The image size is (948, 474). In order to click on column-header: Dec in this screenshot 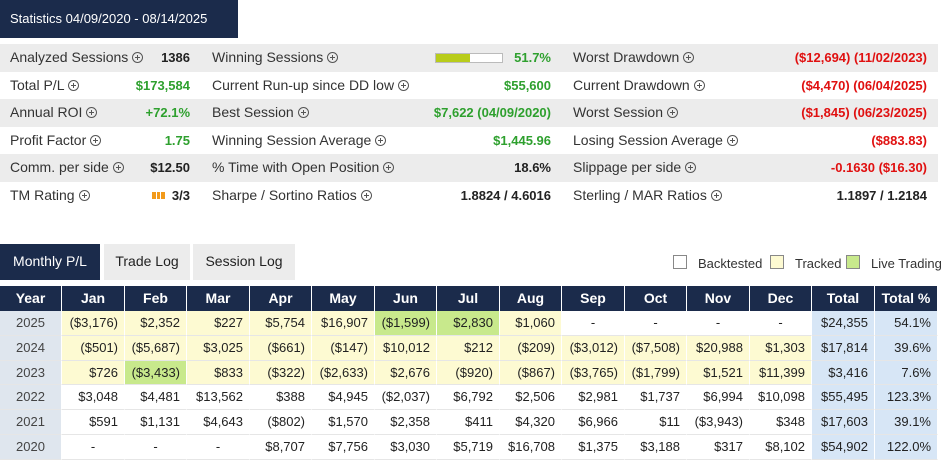, I will do `click(781, 298)`.